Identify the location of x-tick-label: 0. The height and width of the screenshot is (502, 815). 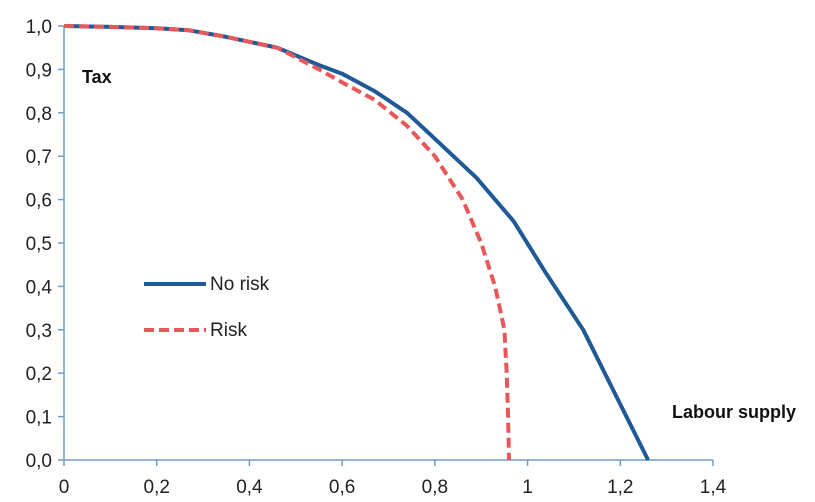
(64, 487).